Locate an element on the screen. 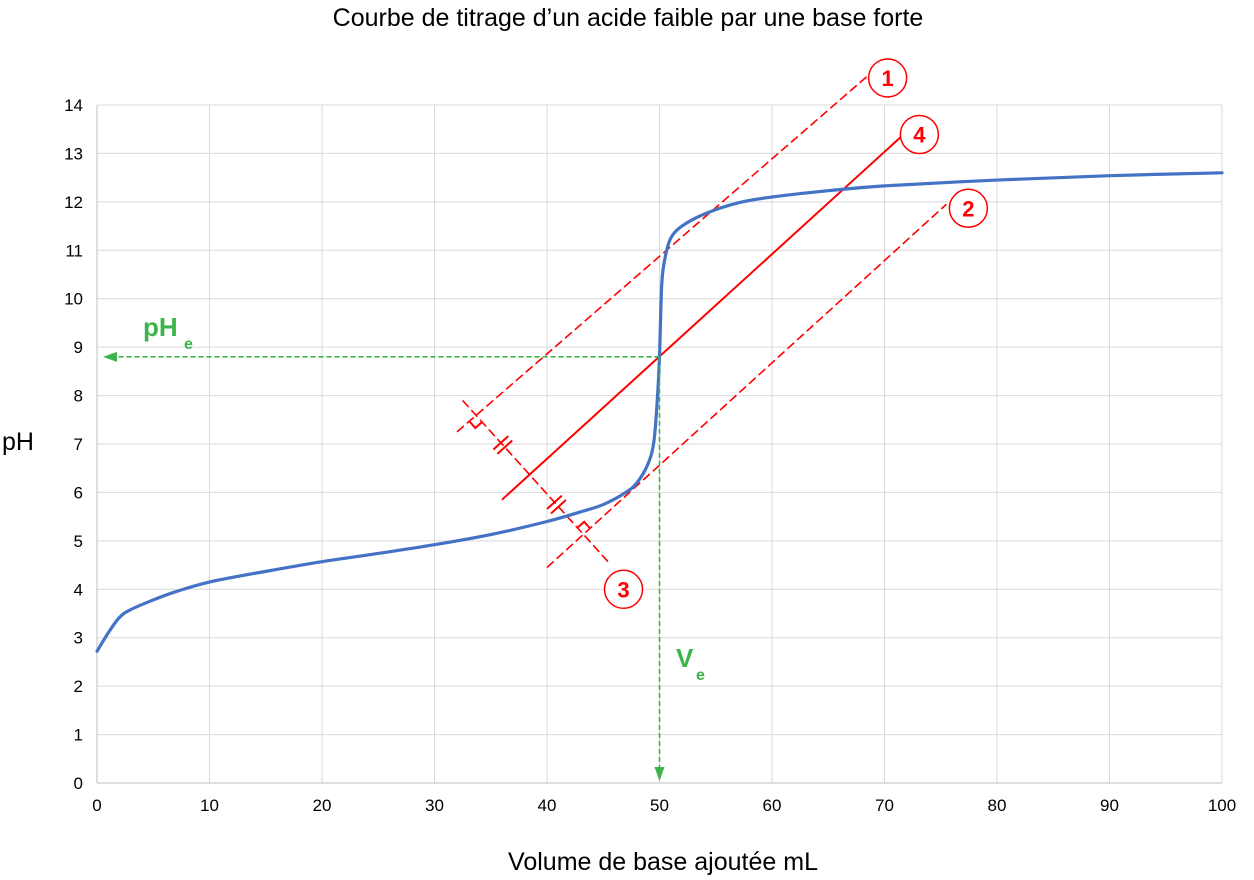 This screenshot has width=1254, height=880. pHe-arrowhead is located at coordinates (110, 356).